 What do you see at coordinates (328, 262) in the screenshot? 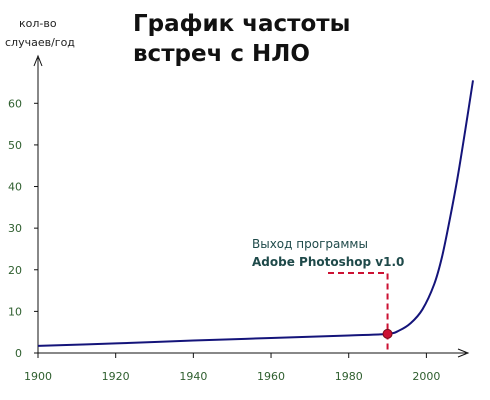
I see `annotation-text-line-2: Adobe Photoshop v1.0` at bounding box center [328, 262].